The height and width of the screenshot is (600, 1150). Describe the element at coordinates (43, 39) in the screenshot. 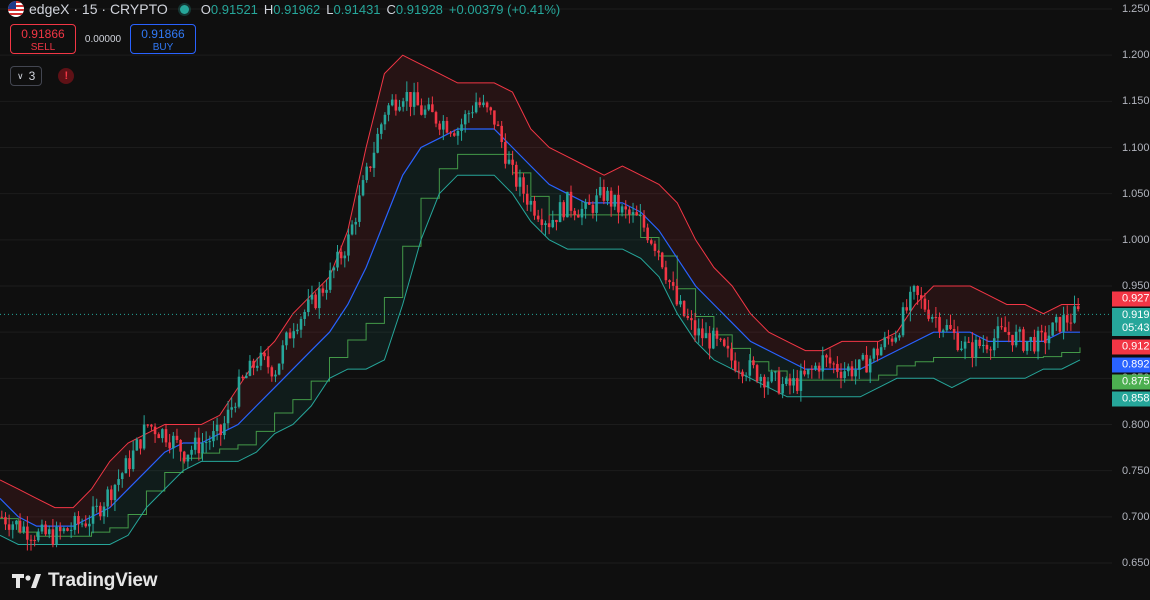

I see `sell-button: 0.91866 SELL` at that location.